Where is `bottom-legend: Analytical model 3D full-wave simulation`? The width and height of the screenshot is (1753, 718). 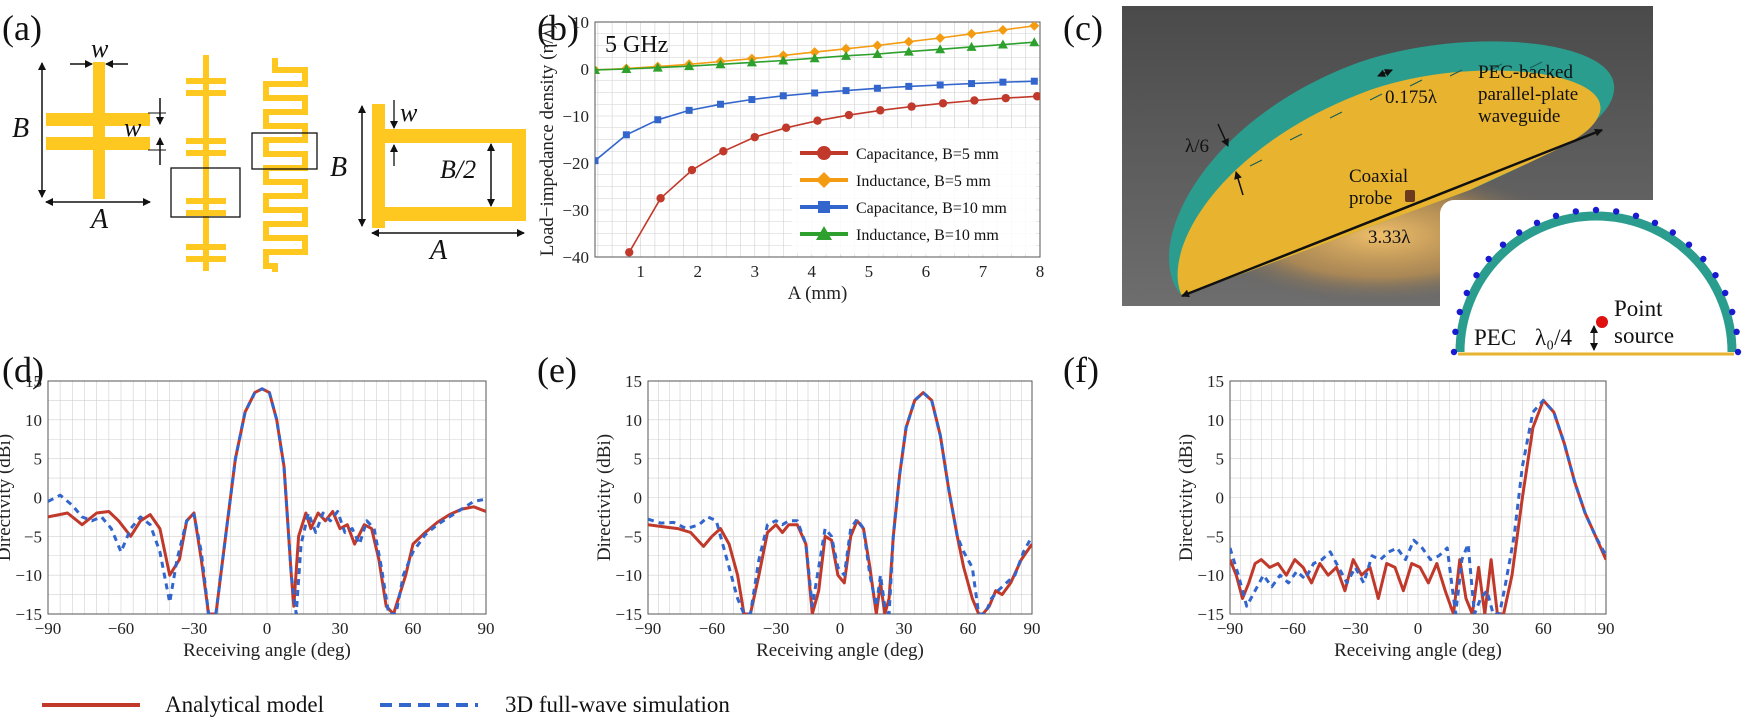
bottom-legend: Analytical model 3D full-wave simulation is located at coordinates (386, 704).